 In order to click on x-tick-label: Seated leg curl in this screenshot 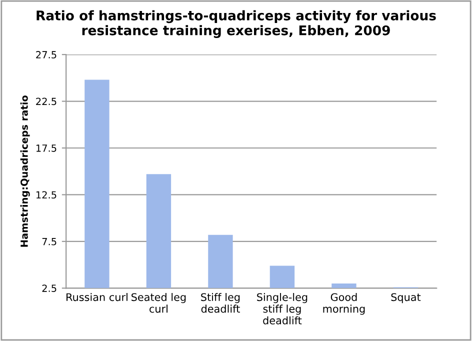, I will do `click(159, 303)`.